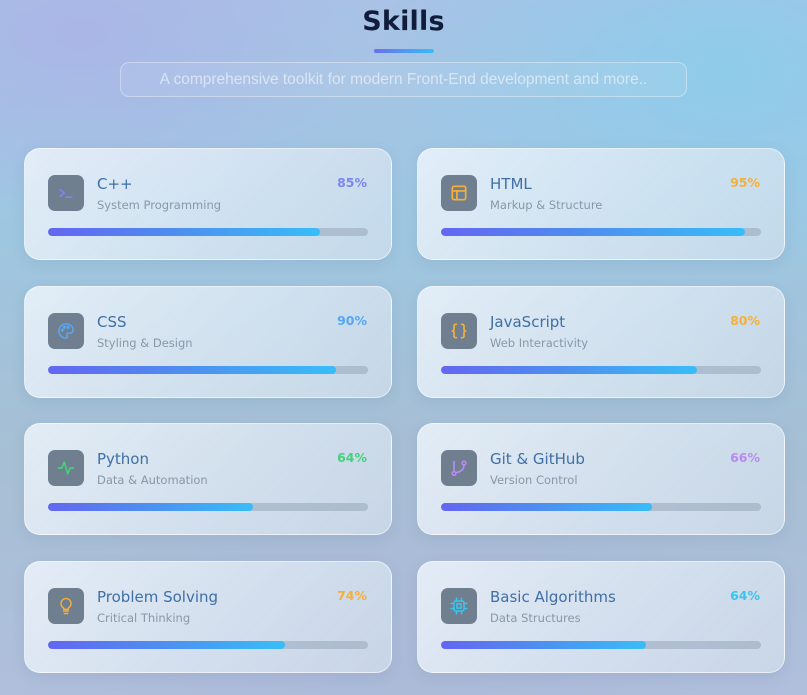 The height and width of the screenshot is (695, 807). I want to click on skill-percent: 66%, so click(745, 457).